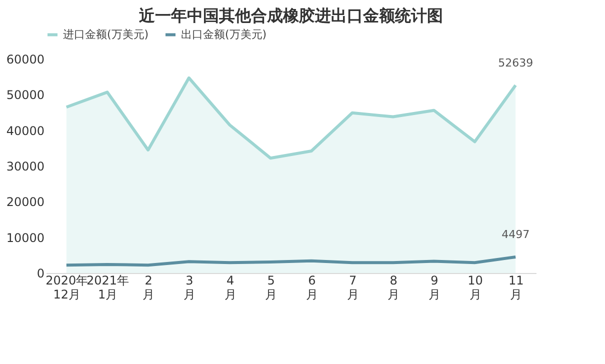  I want to click on x-tick-label: 10 月, so click(475, 288).